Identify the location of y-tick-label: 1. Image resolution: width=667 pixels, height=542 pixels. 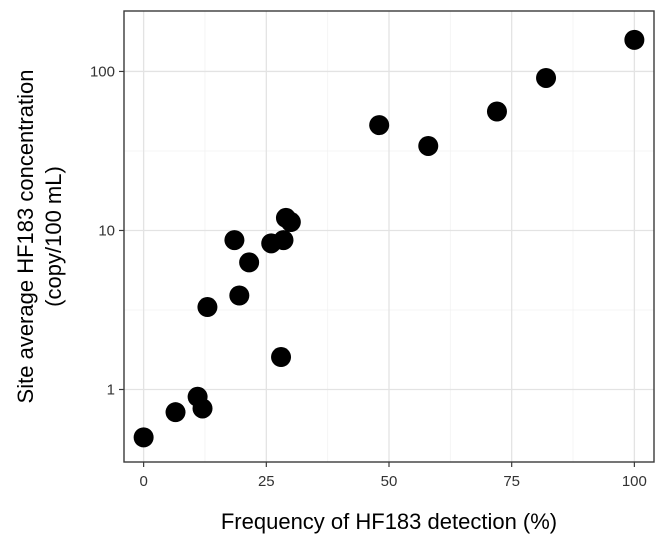
(111, 389).